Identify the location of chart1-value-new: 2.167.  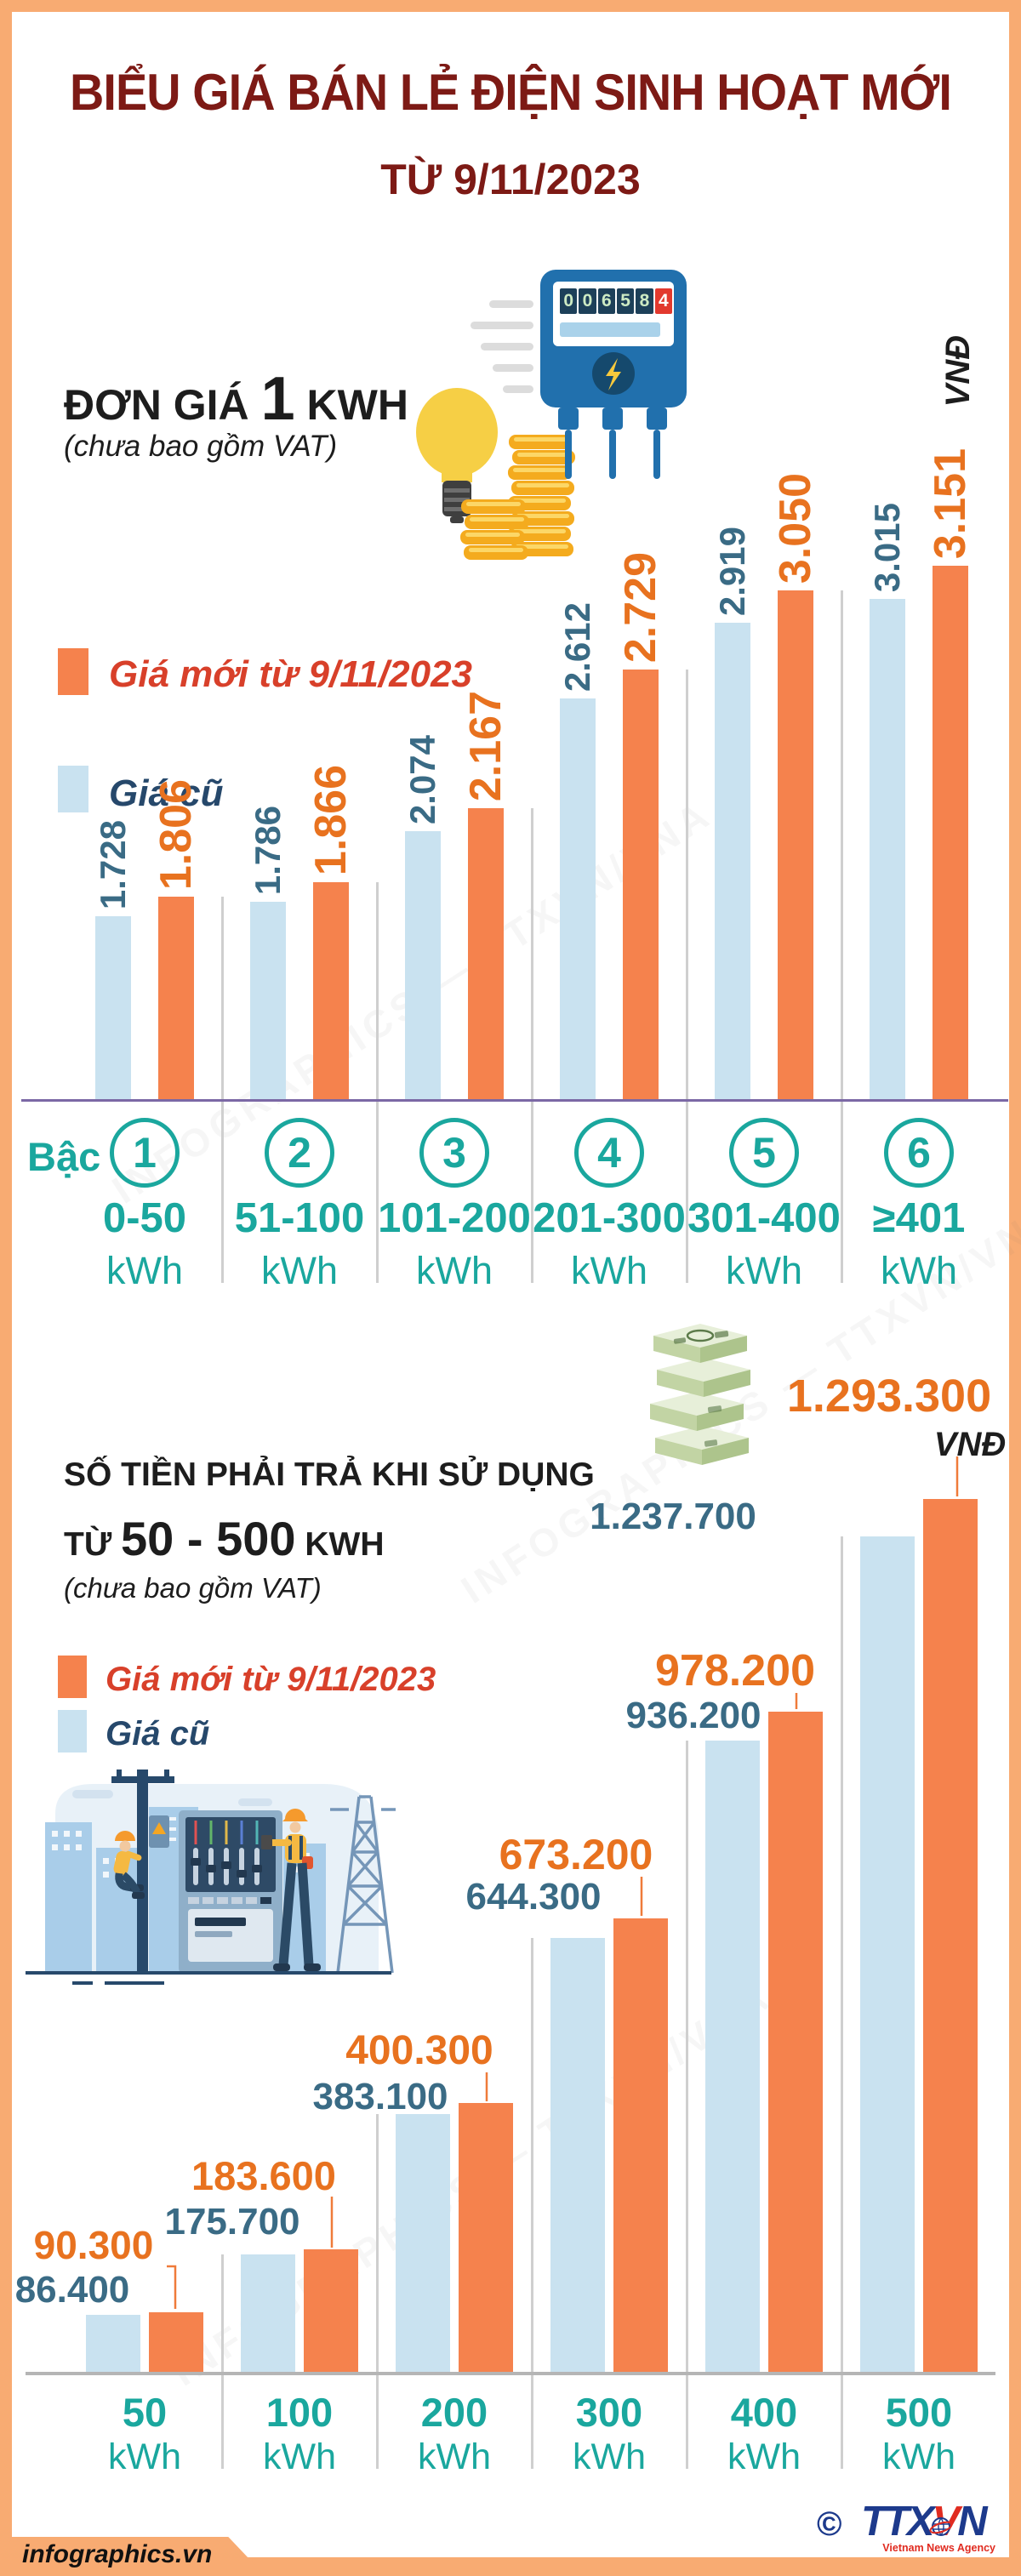
(485, 746).